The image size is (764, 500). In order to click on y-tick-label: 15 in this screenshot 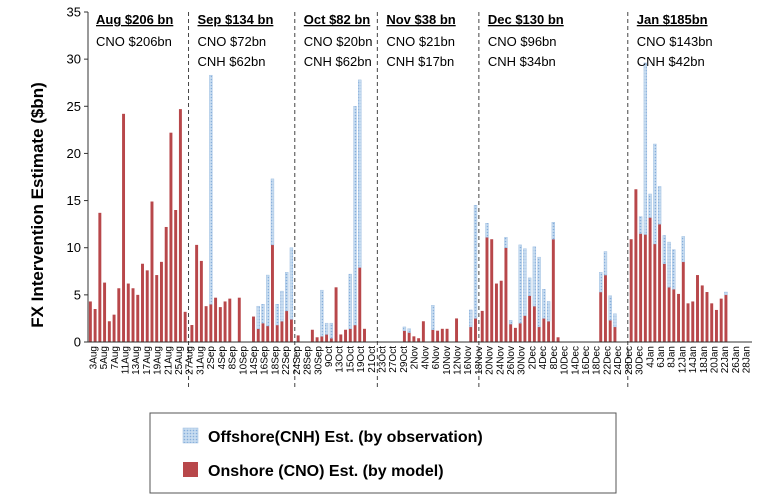, I will do `click(74, 200)`.